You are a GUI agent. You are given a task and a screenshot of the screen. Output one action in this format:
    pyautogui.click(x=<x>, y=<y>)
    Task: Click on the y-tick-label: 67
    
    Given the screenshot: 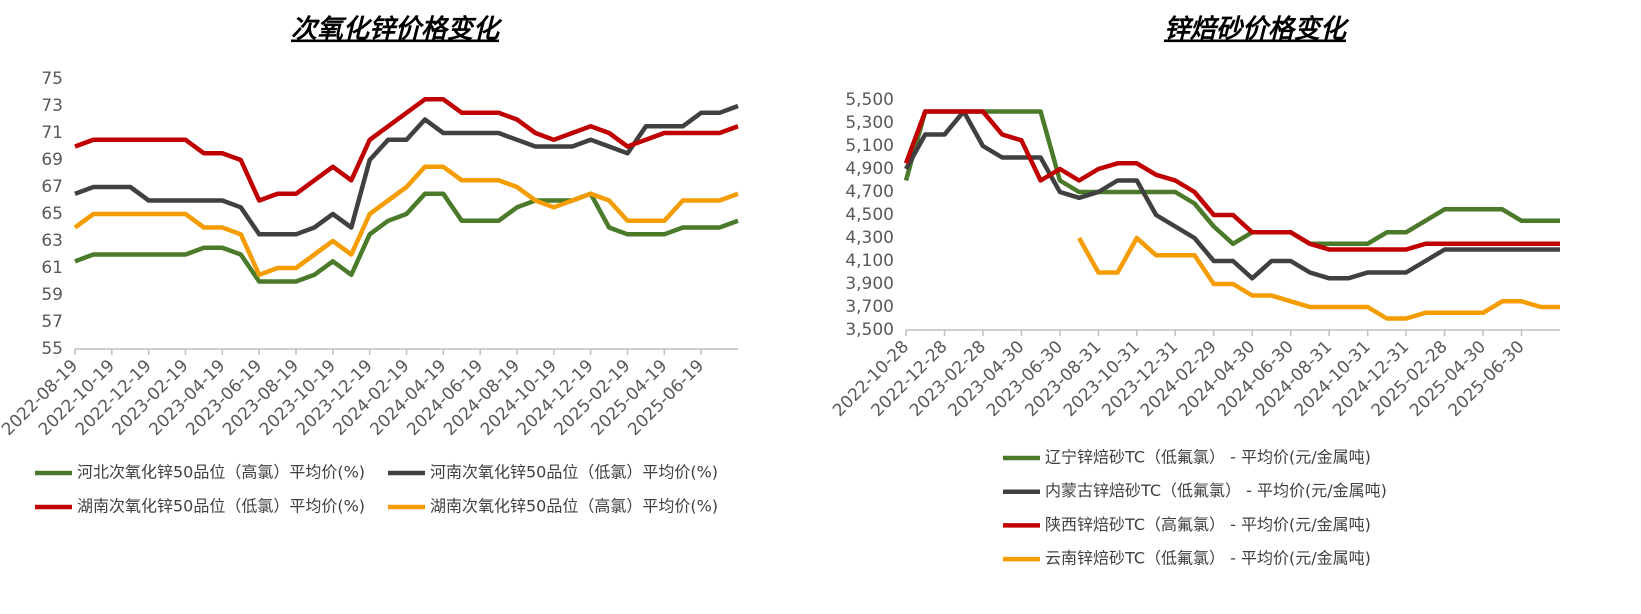 What is the action you would take?
    pyautogui.click(x=52, y=187)
    